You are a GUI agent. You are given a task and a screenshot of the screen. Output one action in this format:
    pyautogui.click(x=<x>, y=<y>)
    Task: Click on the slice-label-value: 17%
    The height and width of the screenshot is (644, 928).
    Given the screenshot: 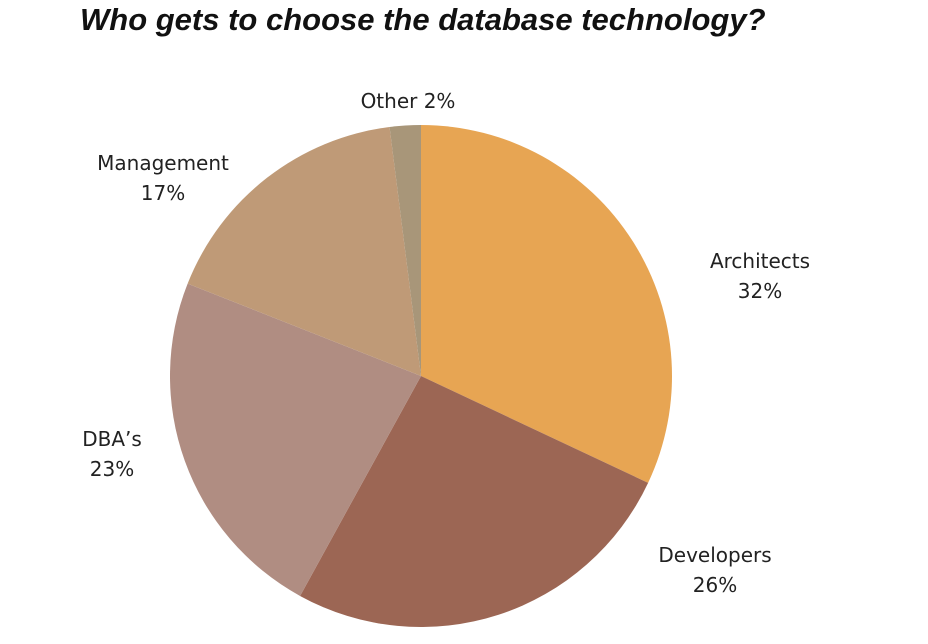 What is the action you would take?
    pyautogui.click(x=163, y=193)
    